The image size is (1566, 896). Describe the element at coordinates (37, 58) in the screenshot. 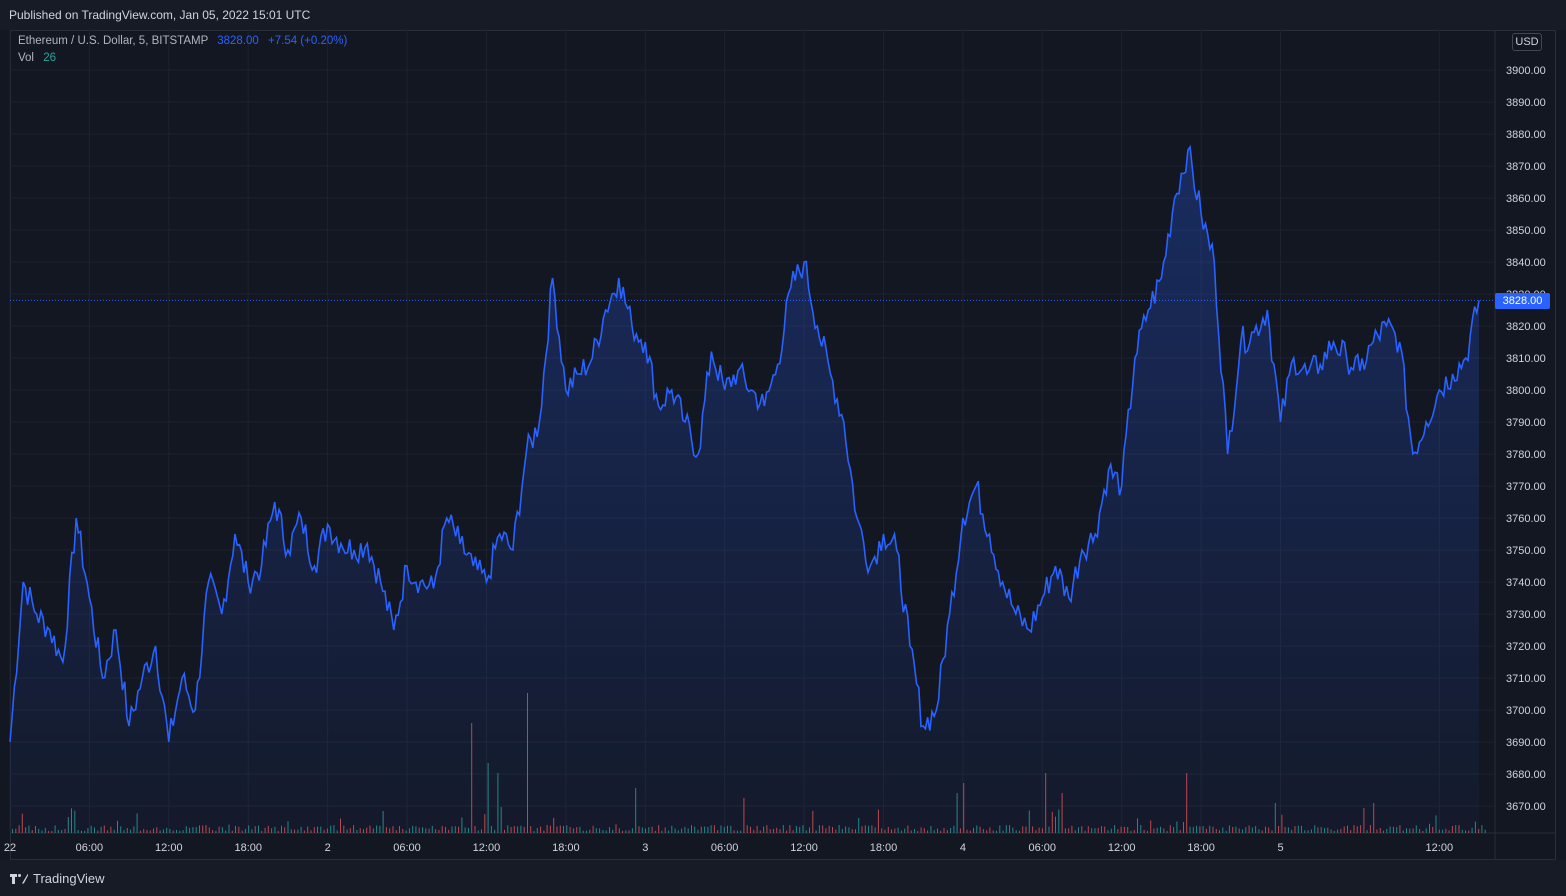

I see `volume-legend: Vol 26` at that location.